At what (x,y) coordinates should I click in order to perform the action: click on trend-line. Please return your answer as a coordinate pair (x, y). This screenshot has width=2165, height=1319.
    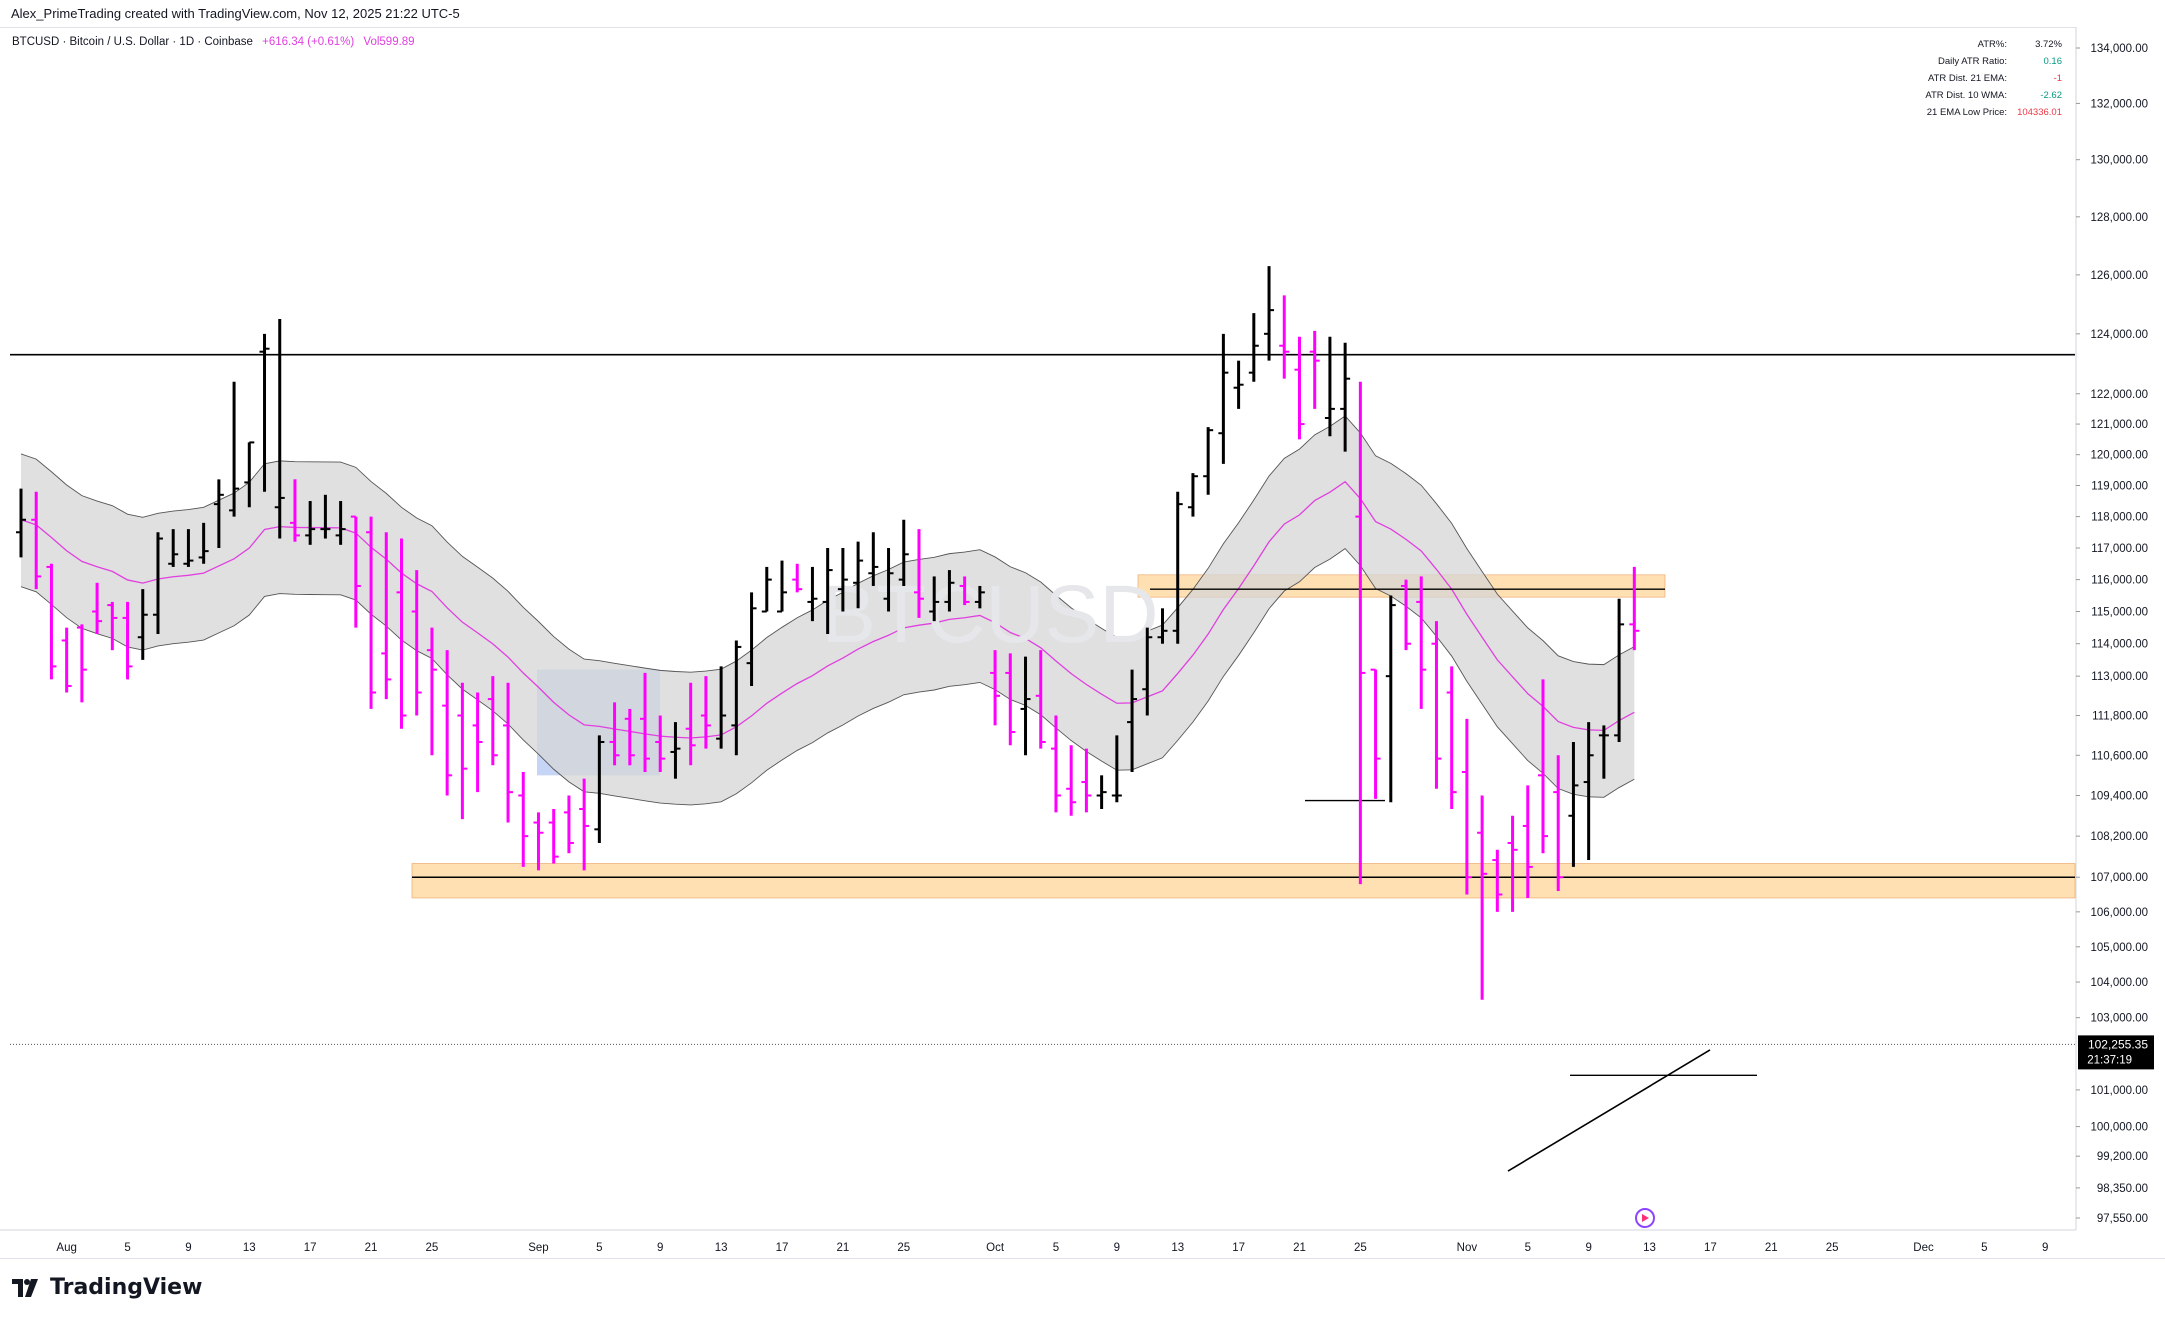
    Looking at the image, I should click on (1609, 1110).